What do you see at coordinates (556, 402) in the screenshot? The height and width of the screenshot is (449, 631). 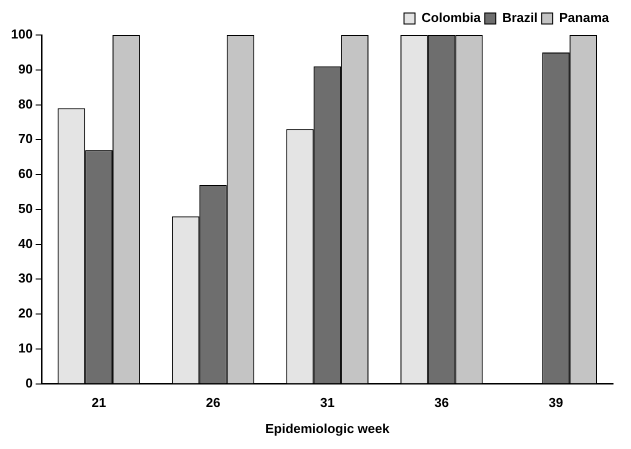 I see `x-tick-label: 39` at bounding box center [556, 402].